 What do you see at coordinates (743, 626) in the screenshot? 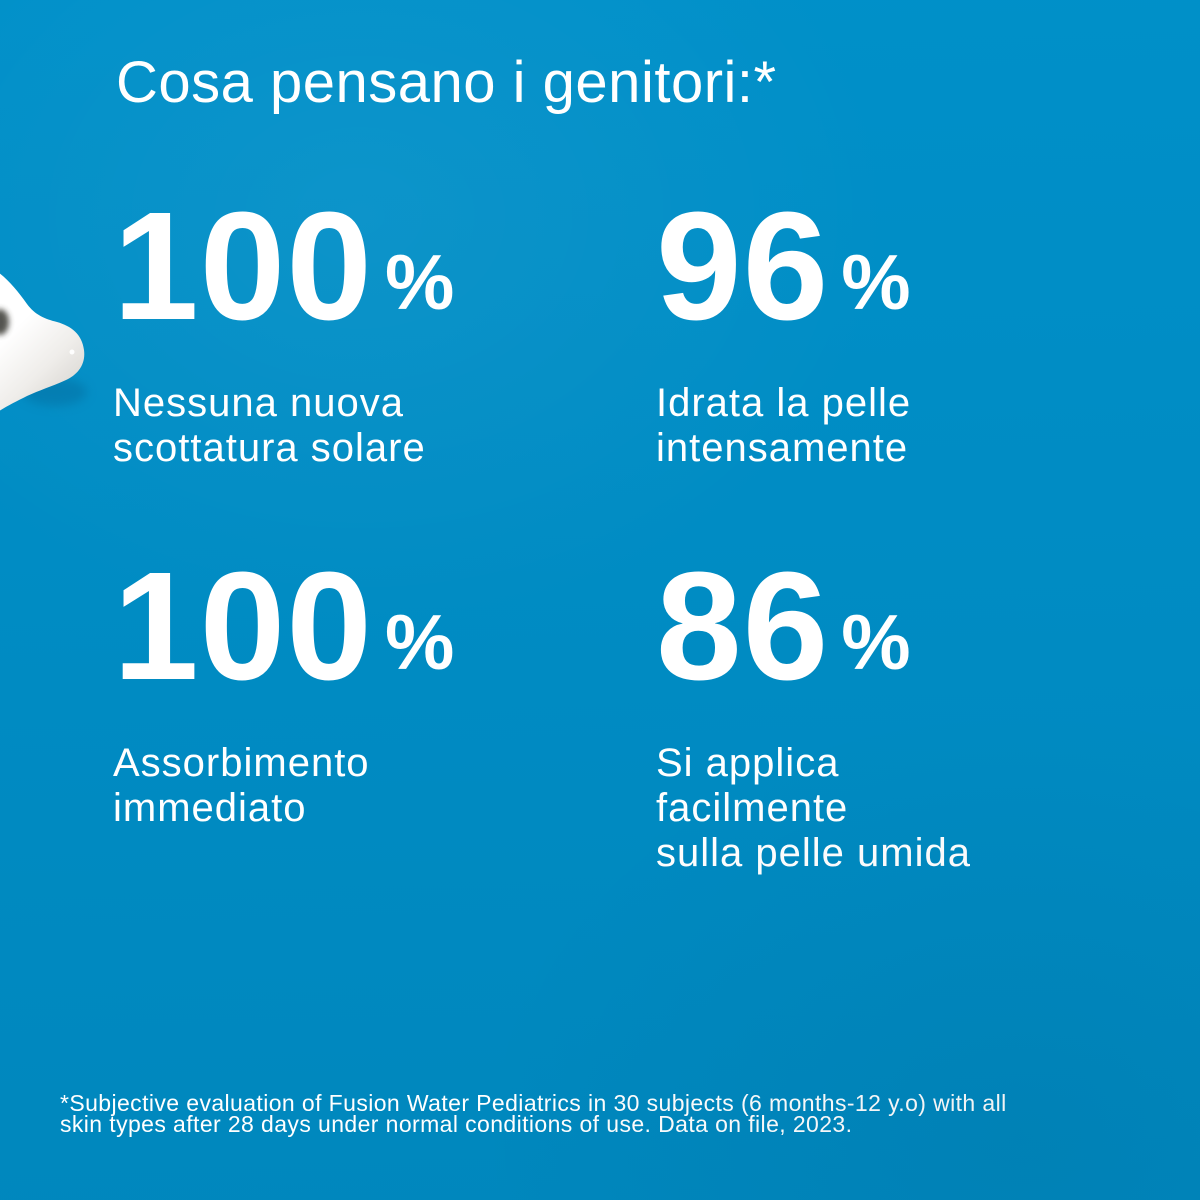
I see `stat-value: 86` at bounding box center [743, 626].